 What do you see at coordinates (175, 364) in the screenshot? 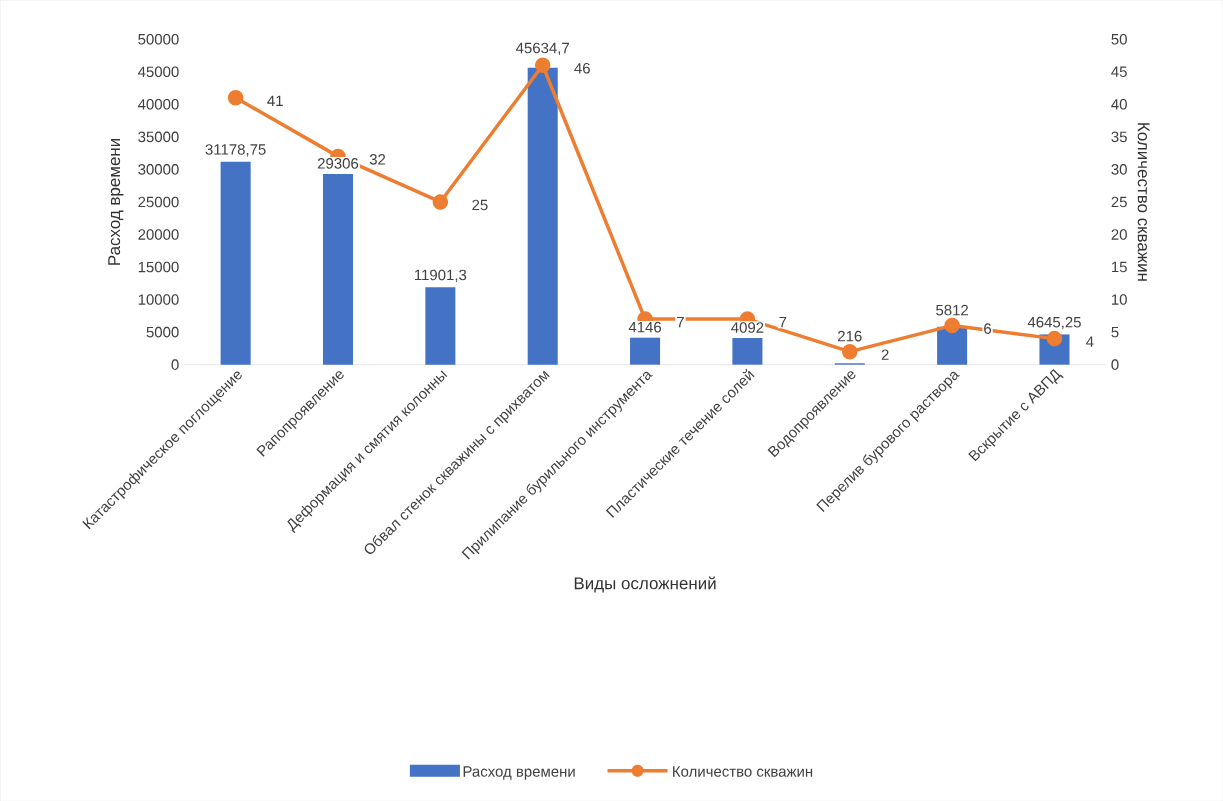
I see `y-tick-label: 0` at bounding box center [175, 364].